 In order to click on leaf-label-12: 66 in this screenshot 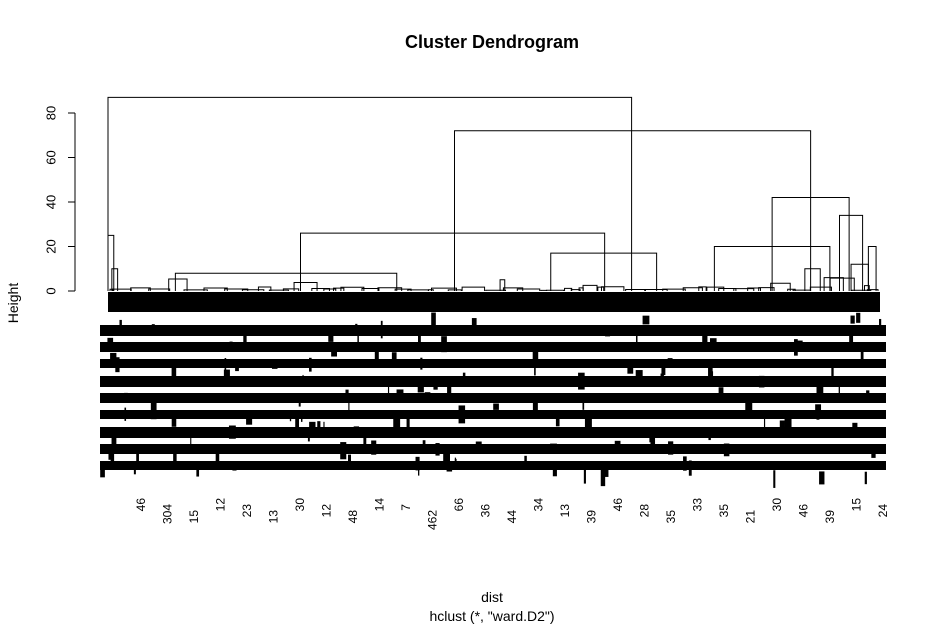, I will do `click(459, 505)`.